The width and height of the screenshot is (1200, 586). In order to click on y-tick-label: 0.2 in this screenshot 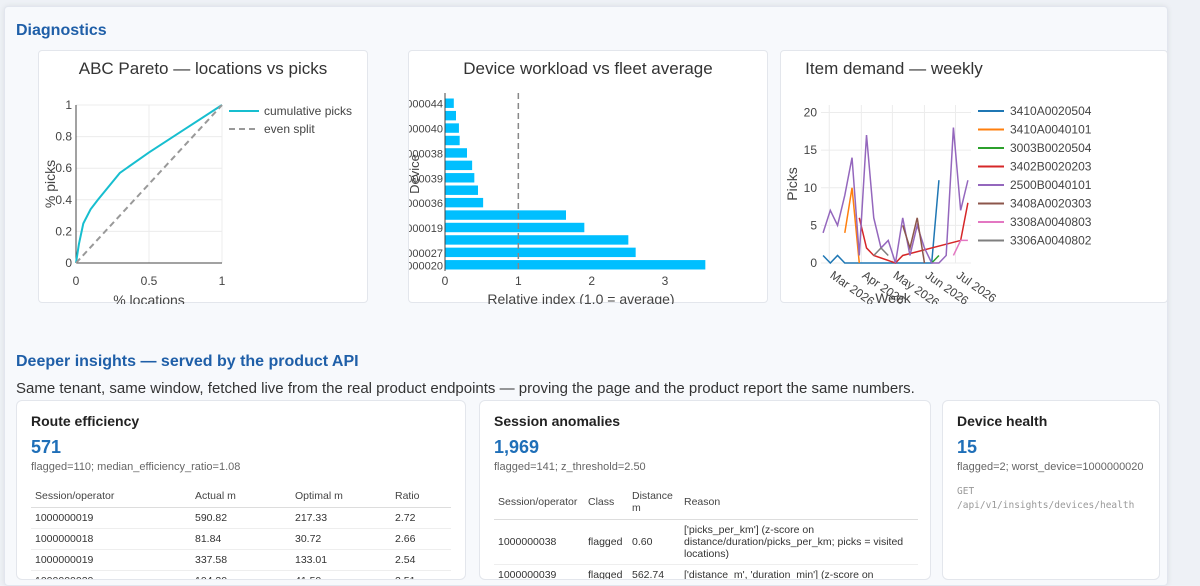, I will do `click(63, 231)`.